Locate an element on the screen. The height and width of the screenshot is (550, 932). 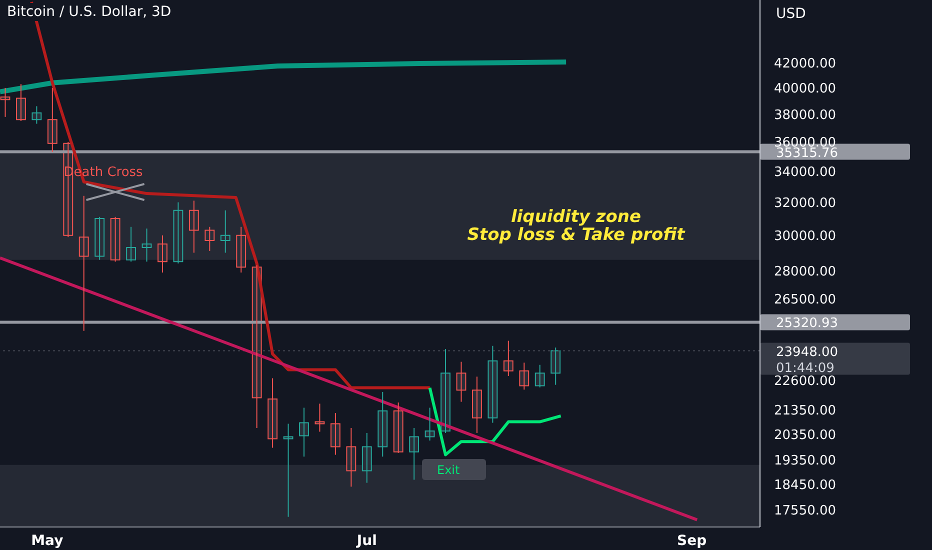
y-tick-label: 30000.00 is located at coordinates (805, 236).